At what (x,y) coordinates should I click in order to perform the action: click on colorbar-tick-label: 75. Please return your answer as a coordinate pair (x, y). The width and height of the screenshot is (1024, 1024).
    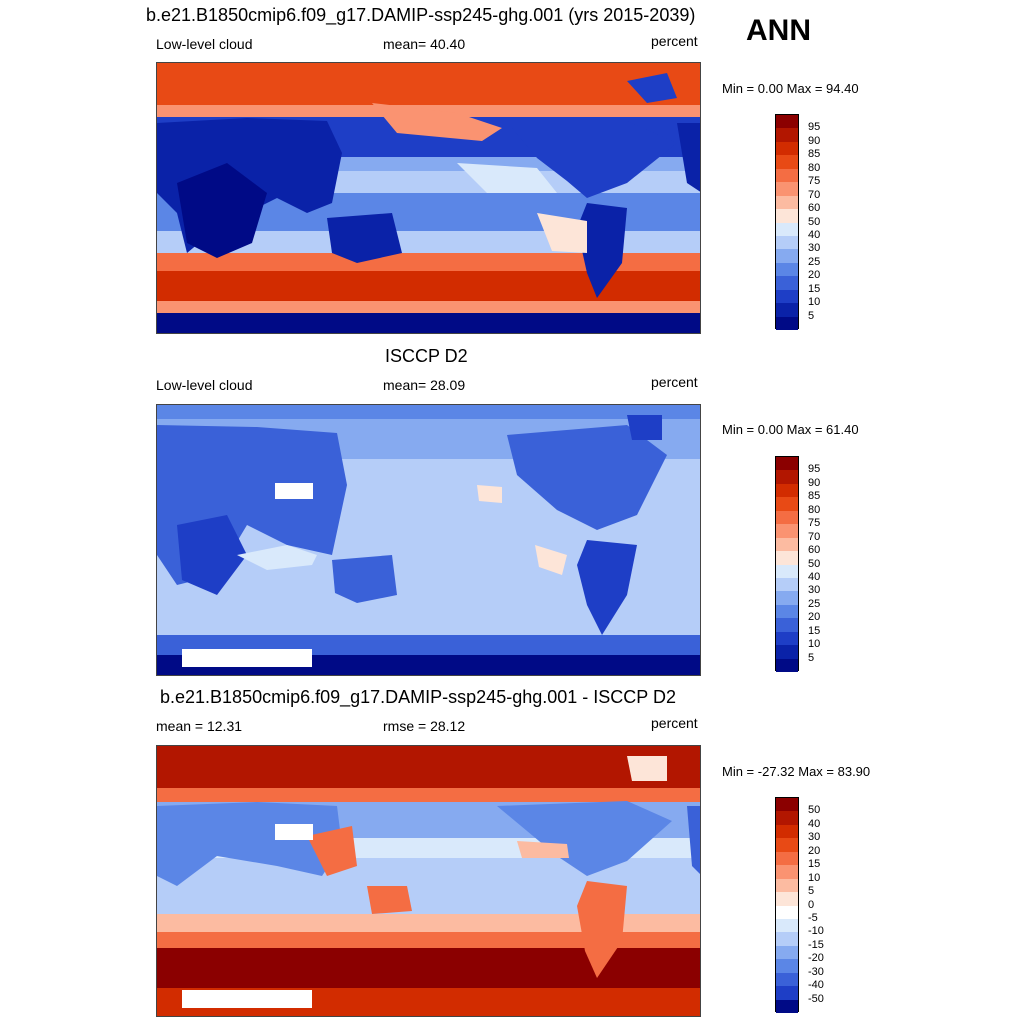
    Looking at the image, I should click on (814, 523).